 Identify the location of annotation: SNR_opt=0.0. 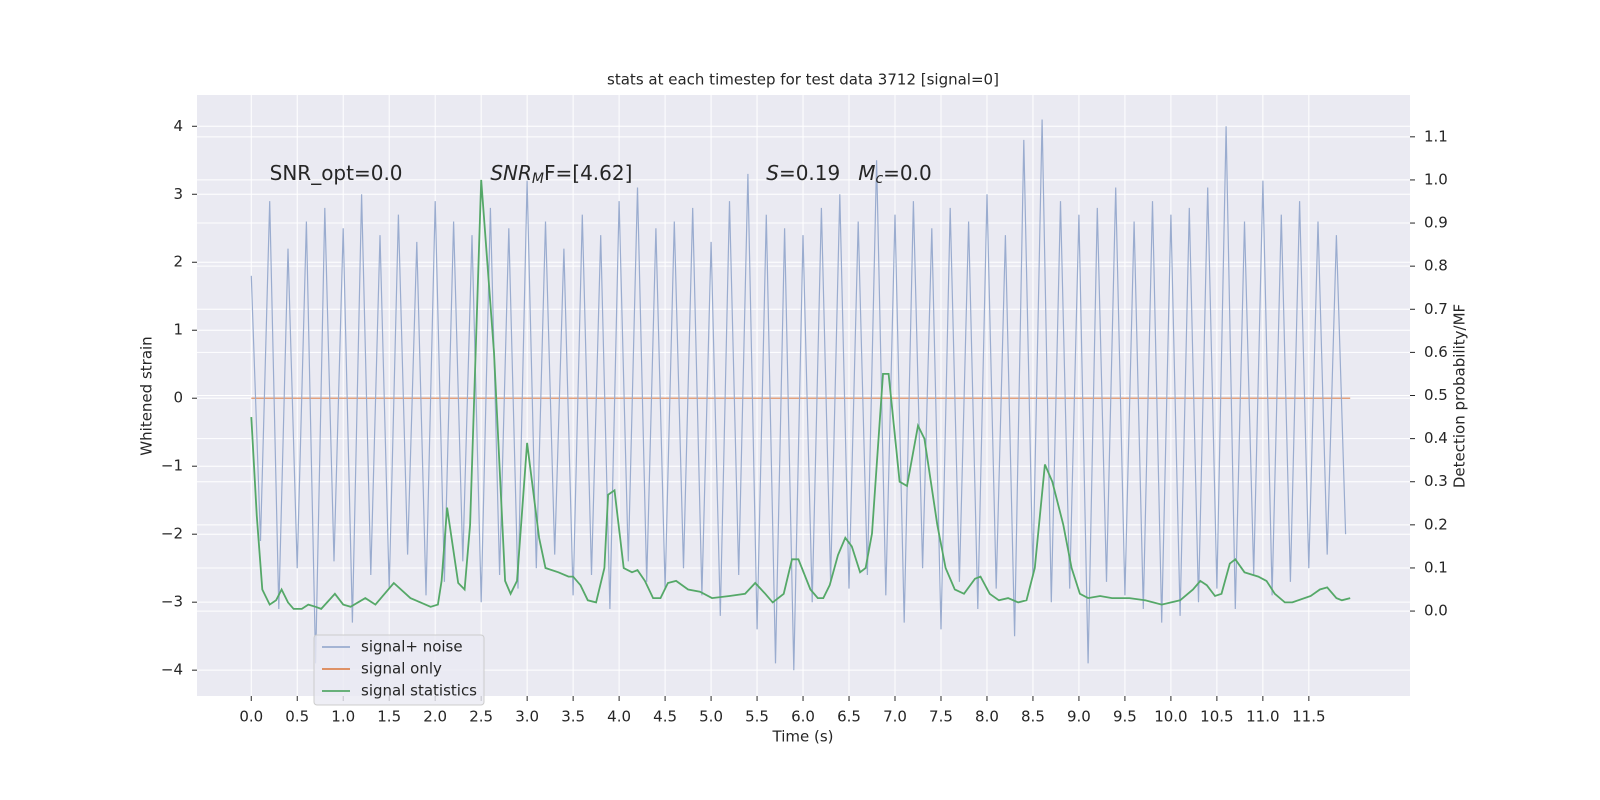
(336, 172).